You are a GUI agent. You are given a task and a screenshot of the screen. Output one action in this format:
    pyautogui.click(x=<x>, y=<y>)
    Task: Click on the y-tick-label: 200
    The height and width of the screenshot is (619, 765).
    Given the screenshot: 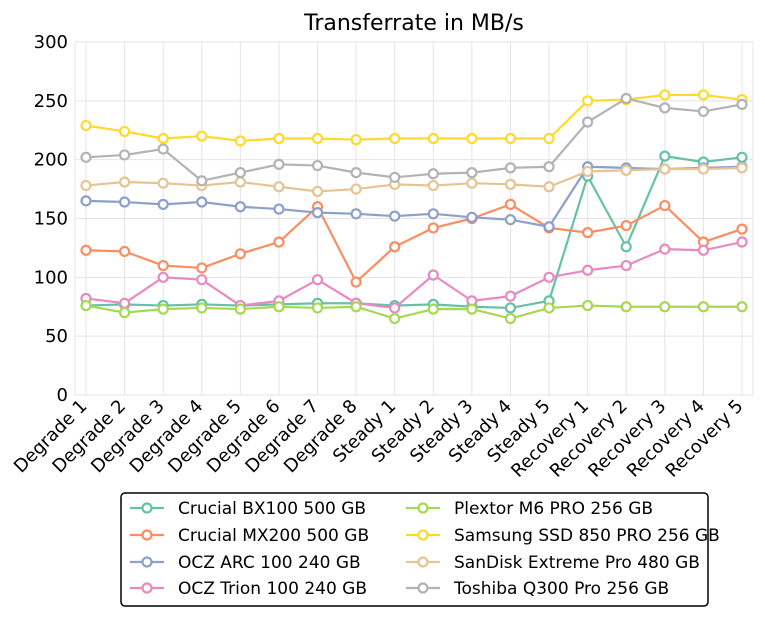 What is the action you would take?
    pyautogui.click(x=51, y=160)
    